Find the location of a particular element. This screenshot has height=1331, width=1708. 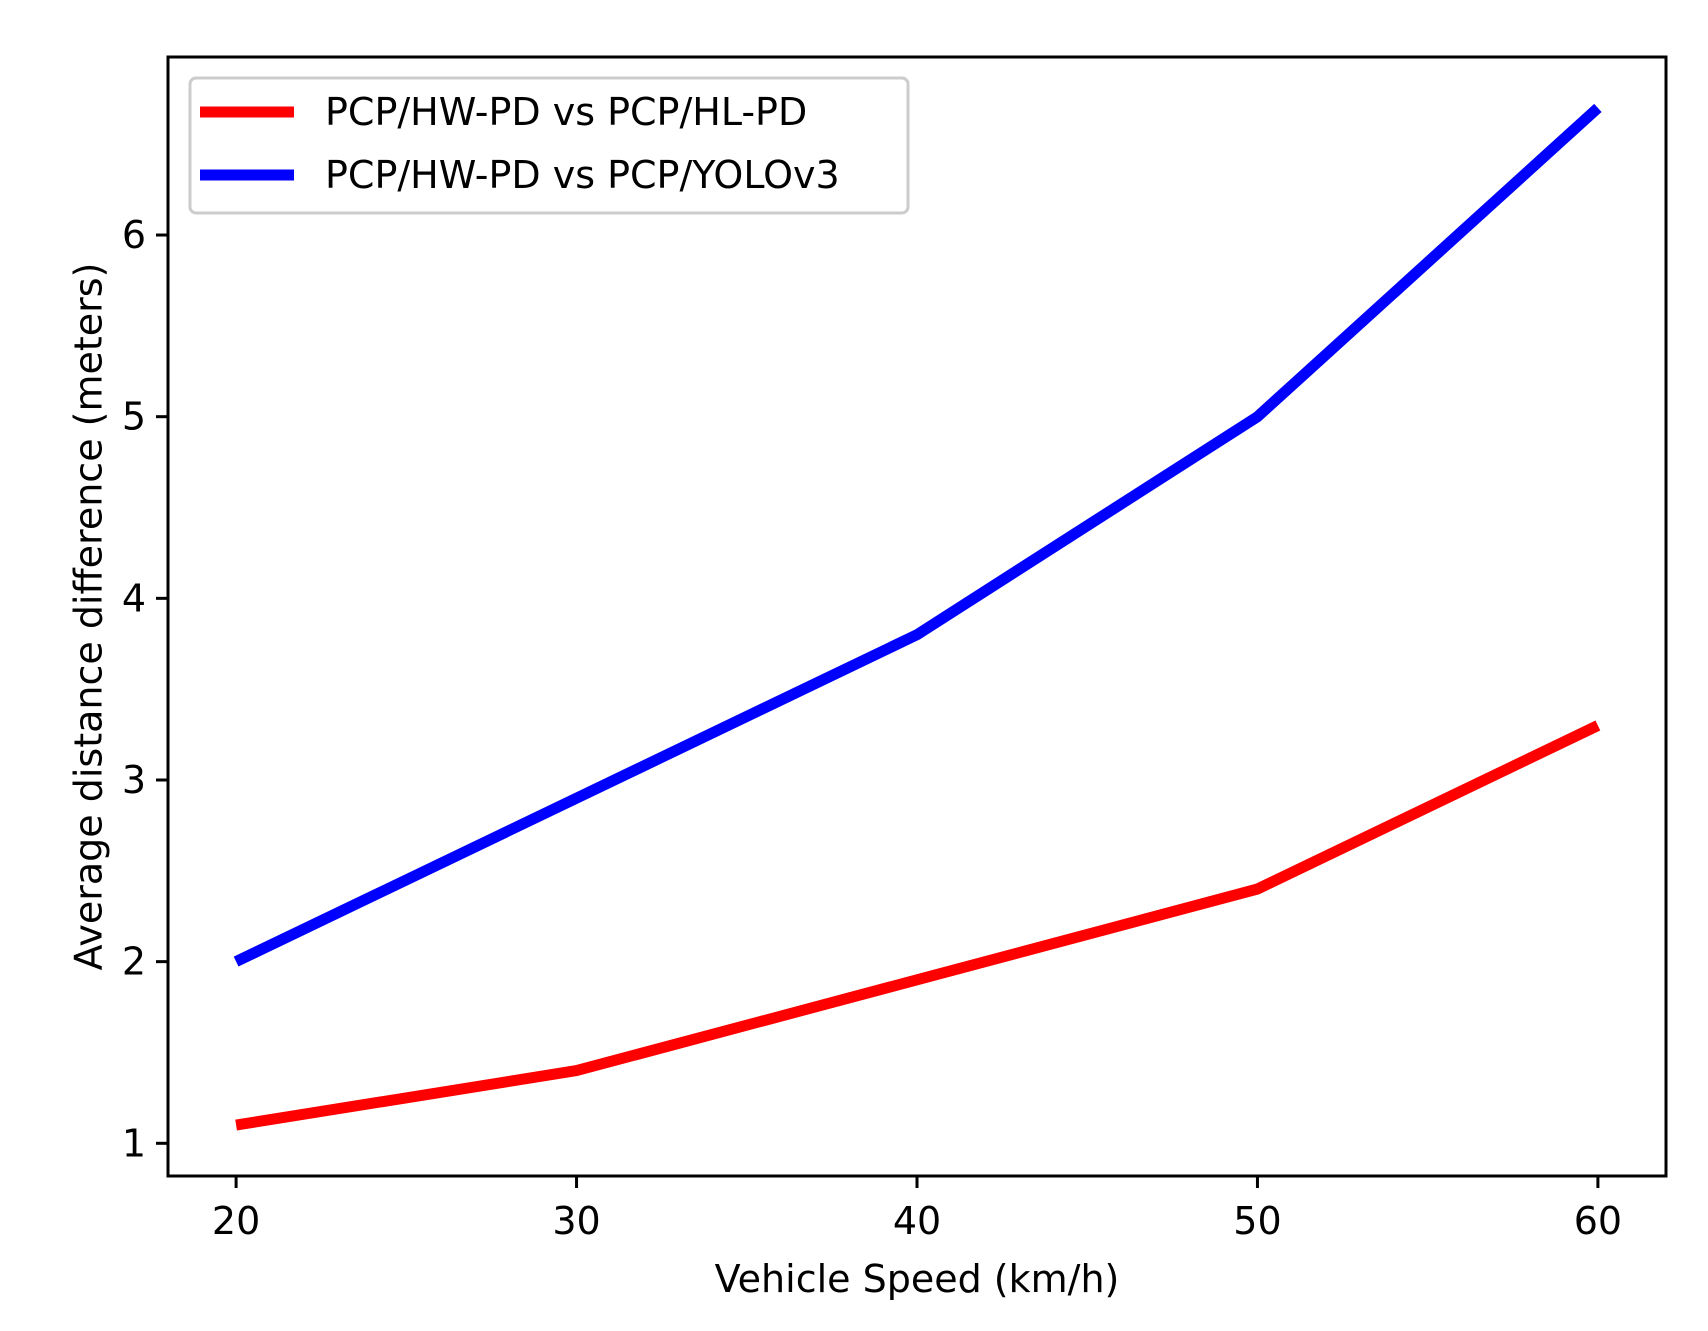

x-tick-label: 60 is located at coordinates (1598, 1221).